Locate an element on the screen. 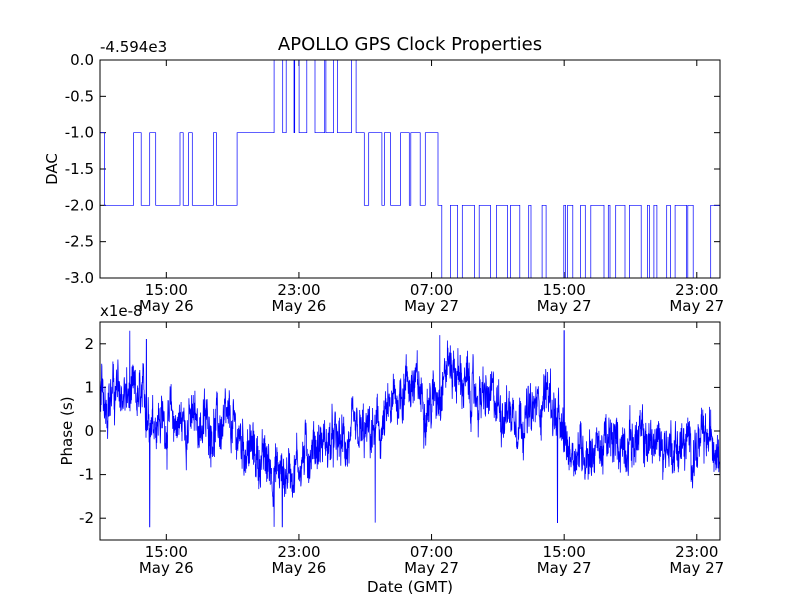 Image resolution: width=800 pixels, height=600 pixels. x-axis-label: Date (GMT) is located at coordinates (410, 587).